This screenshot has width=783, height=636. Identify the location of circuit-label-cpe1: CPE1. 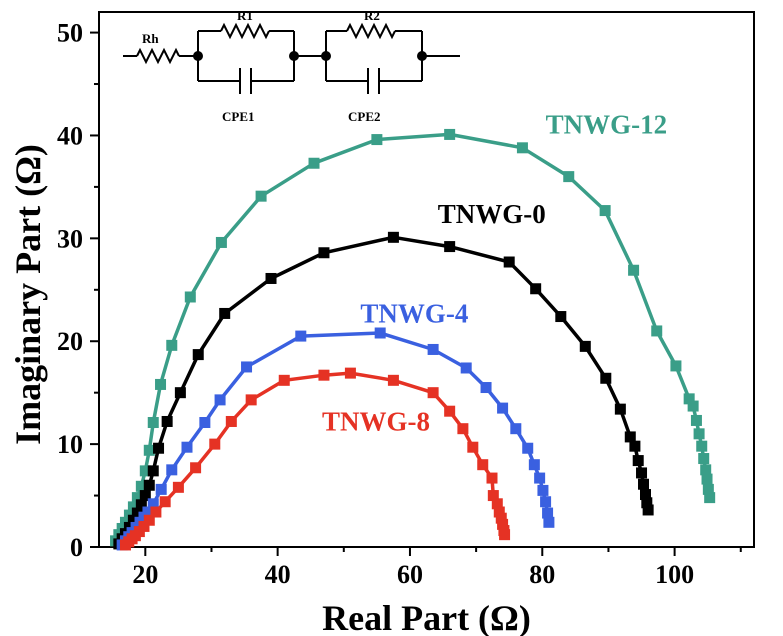
(238, 116).